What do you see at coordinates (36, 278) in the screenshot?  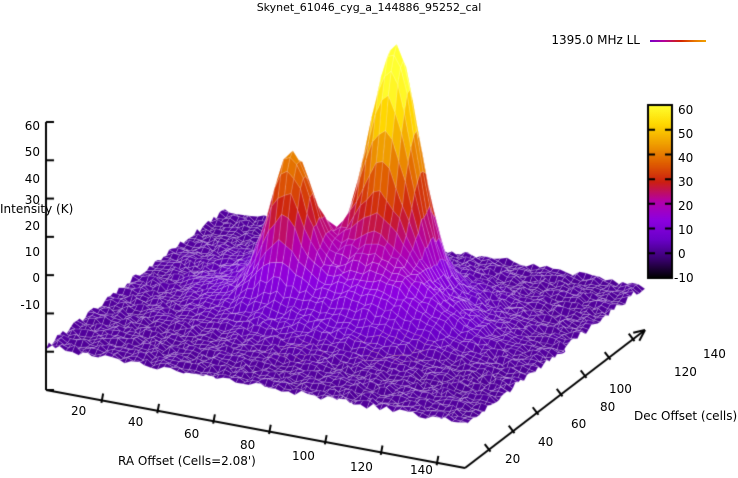 I see `z-tick-label: 0` at bounding box center [36, 278].